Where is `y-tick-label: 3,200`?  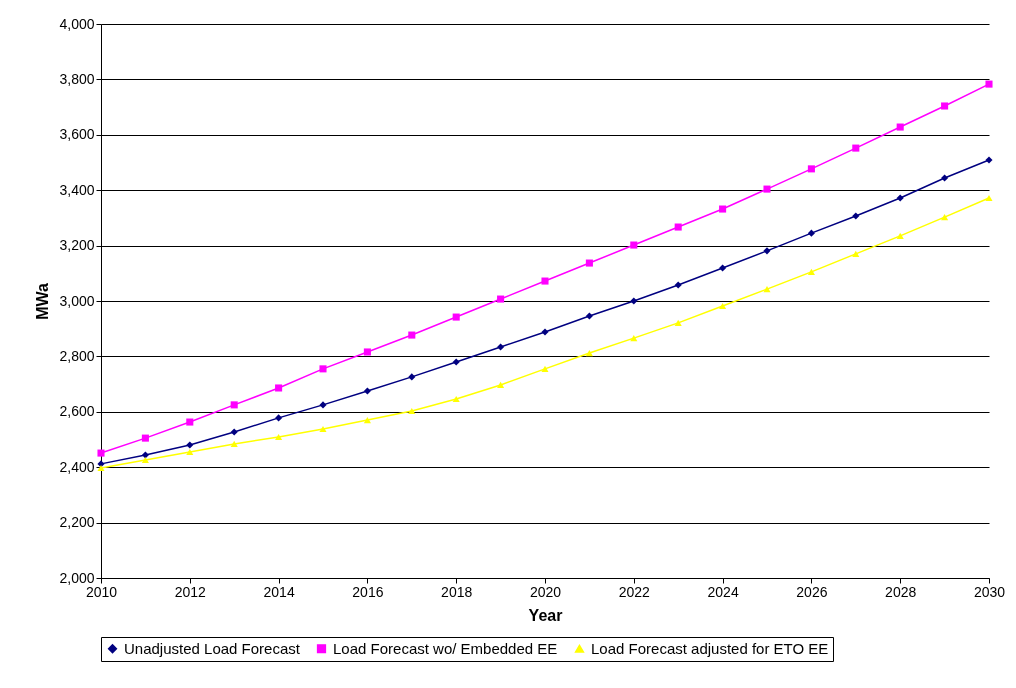 y-tick-label: 3,200 is located at coordinates (77, 245).